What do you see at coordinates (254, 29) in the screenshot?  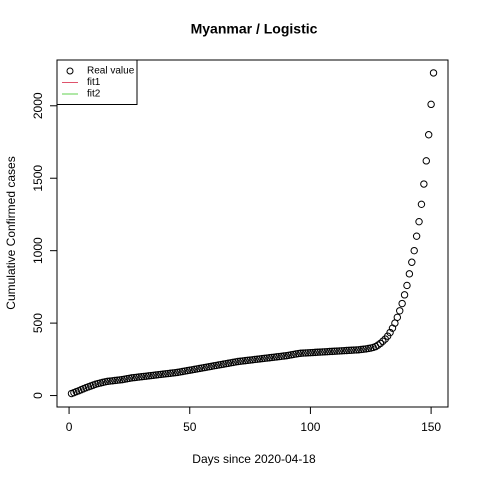 I see `chart-title: Myanmar / Logistic` at bounding box center [254, 29].